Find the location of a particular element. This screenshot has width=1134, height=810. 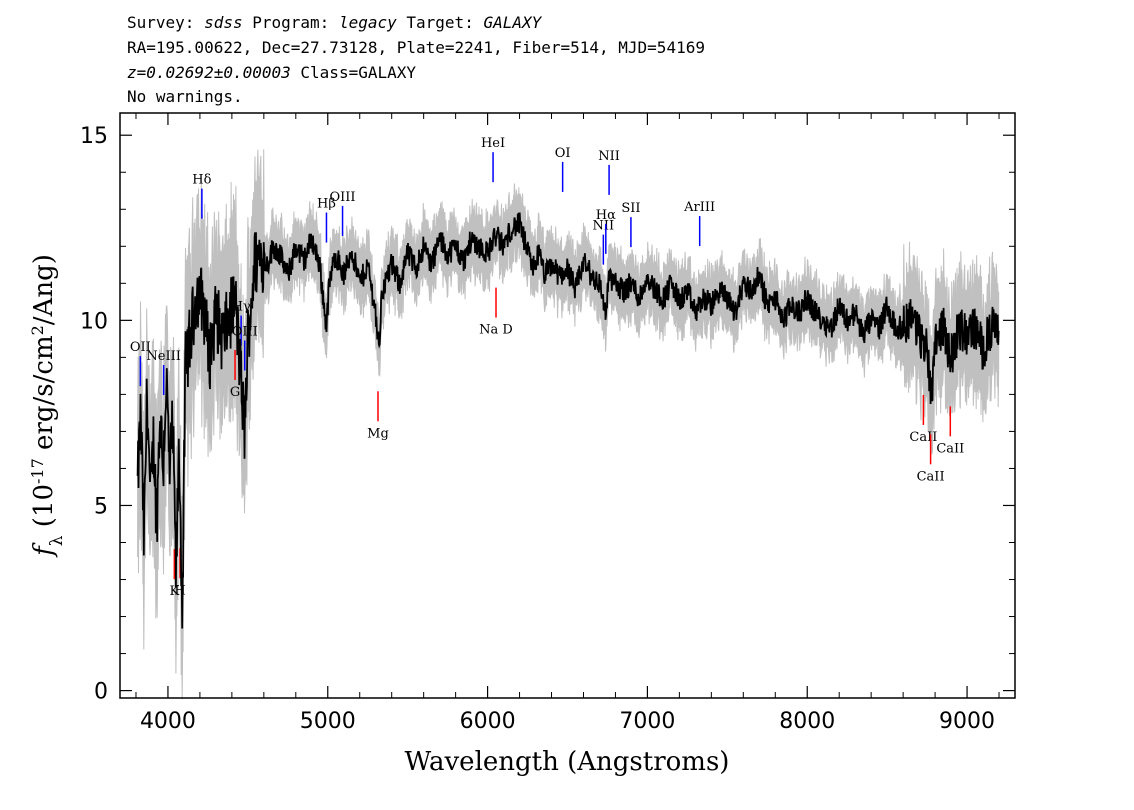

absorption-line-label: Mg is located at coordinates (378, 433).